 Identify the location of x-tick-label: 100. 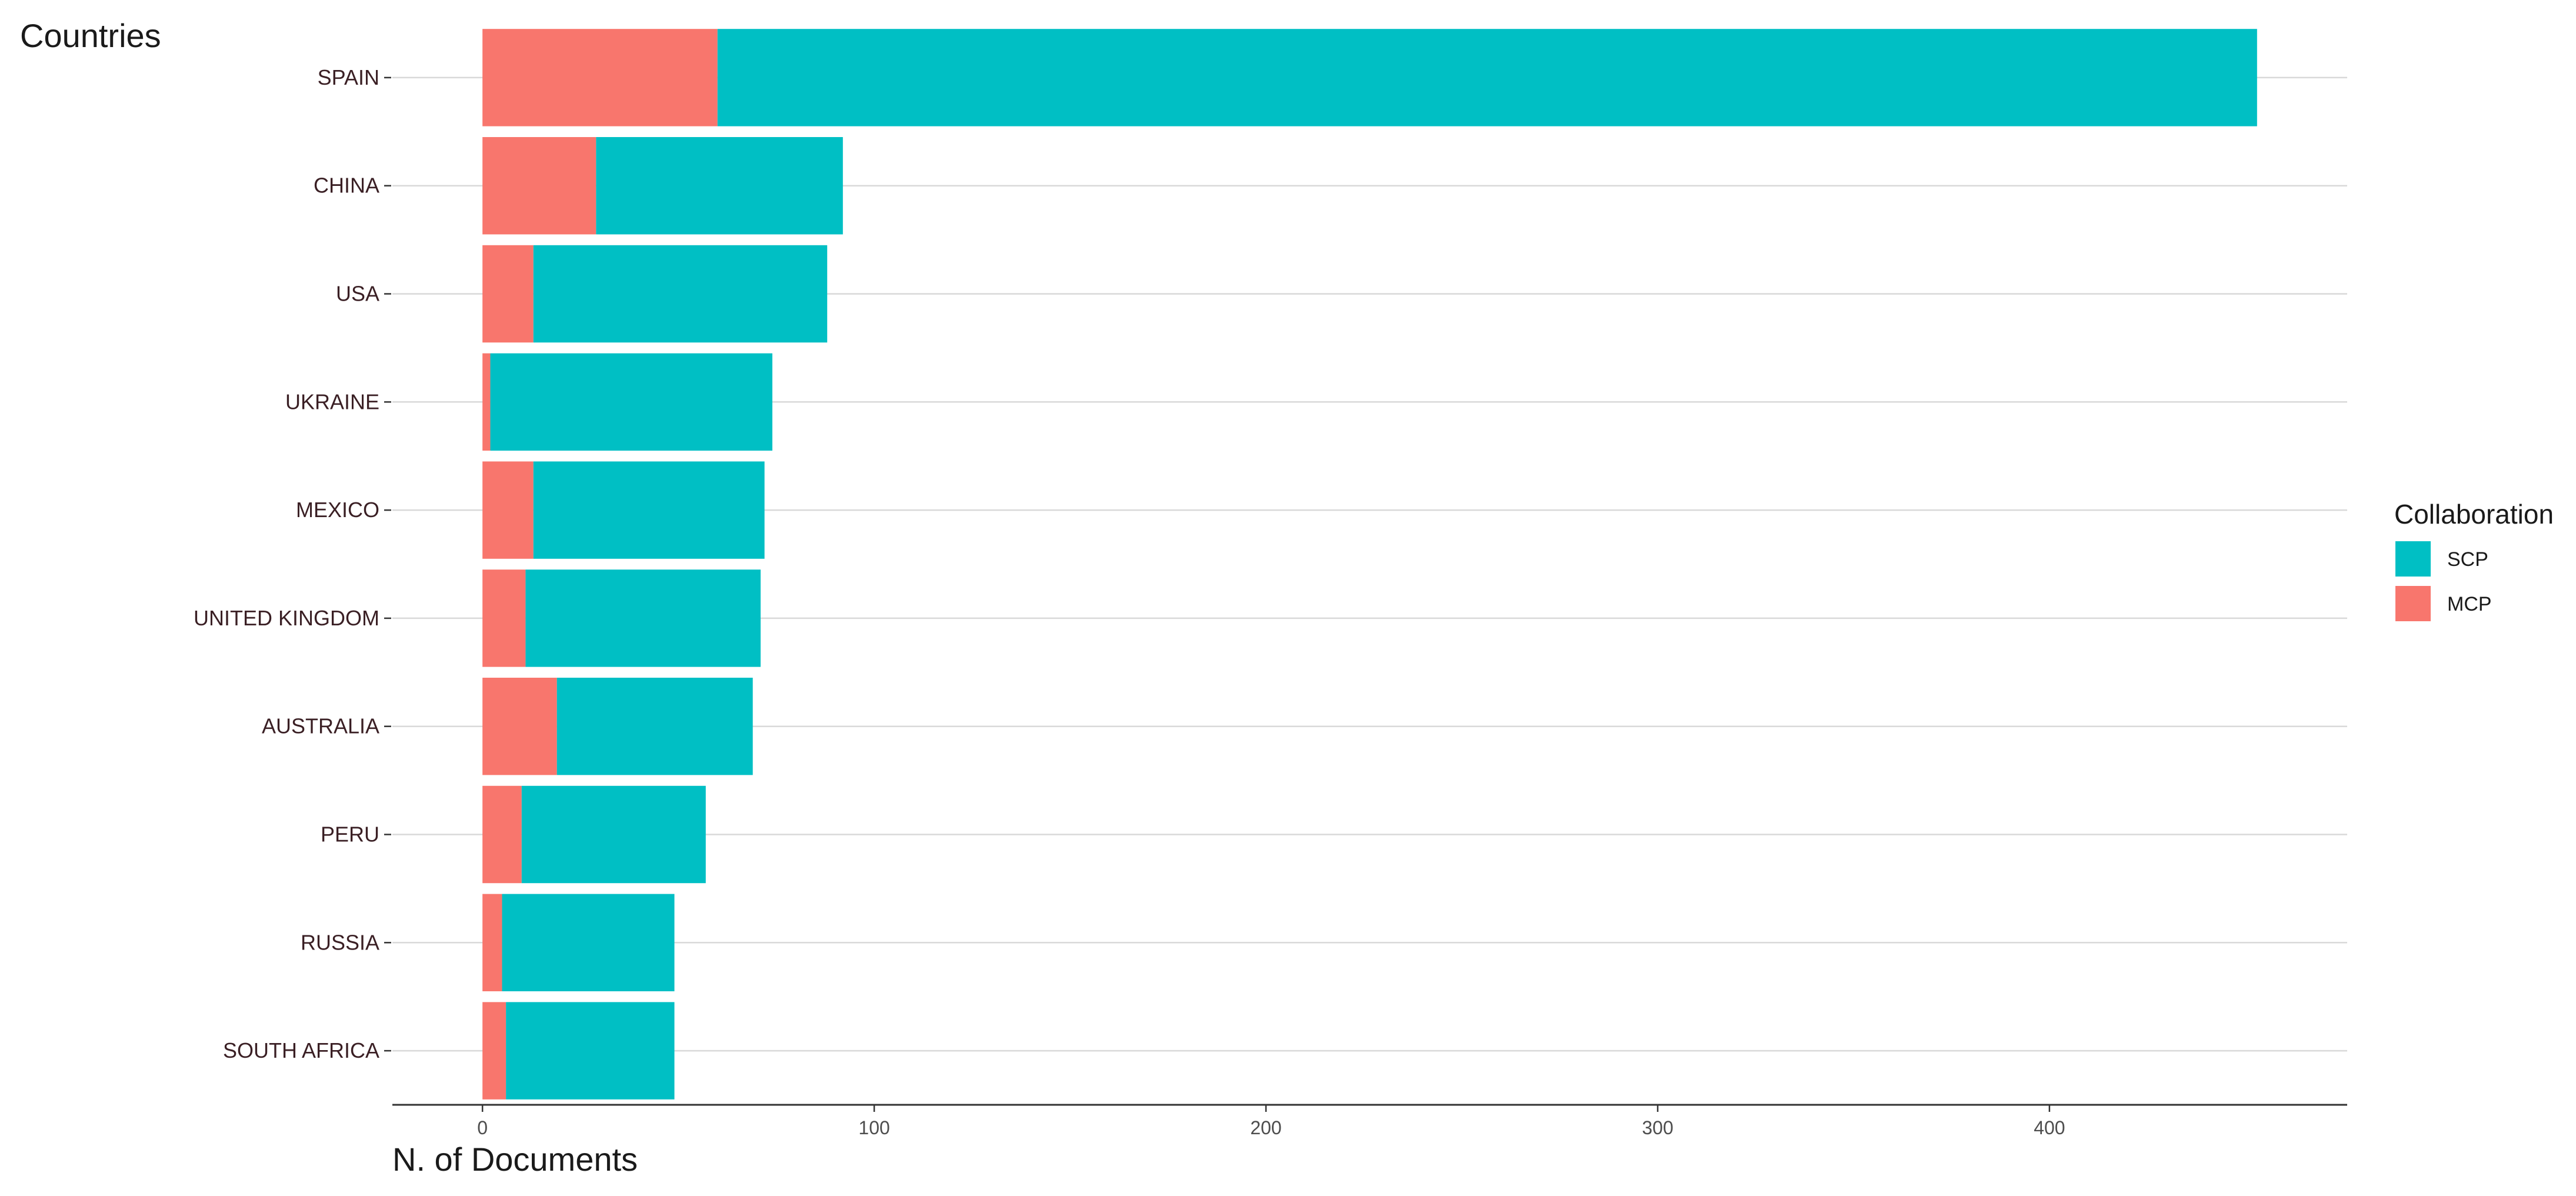
(874, 1127).